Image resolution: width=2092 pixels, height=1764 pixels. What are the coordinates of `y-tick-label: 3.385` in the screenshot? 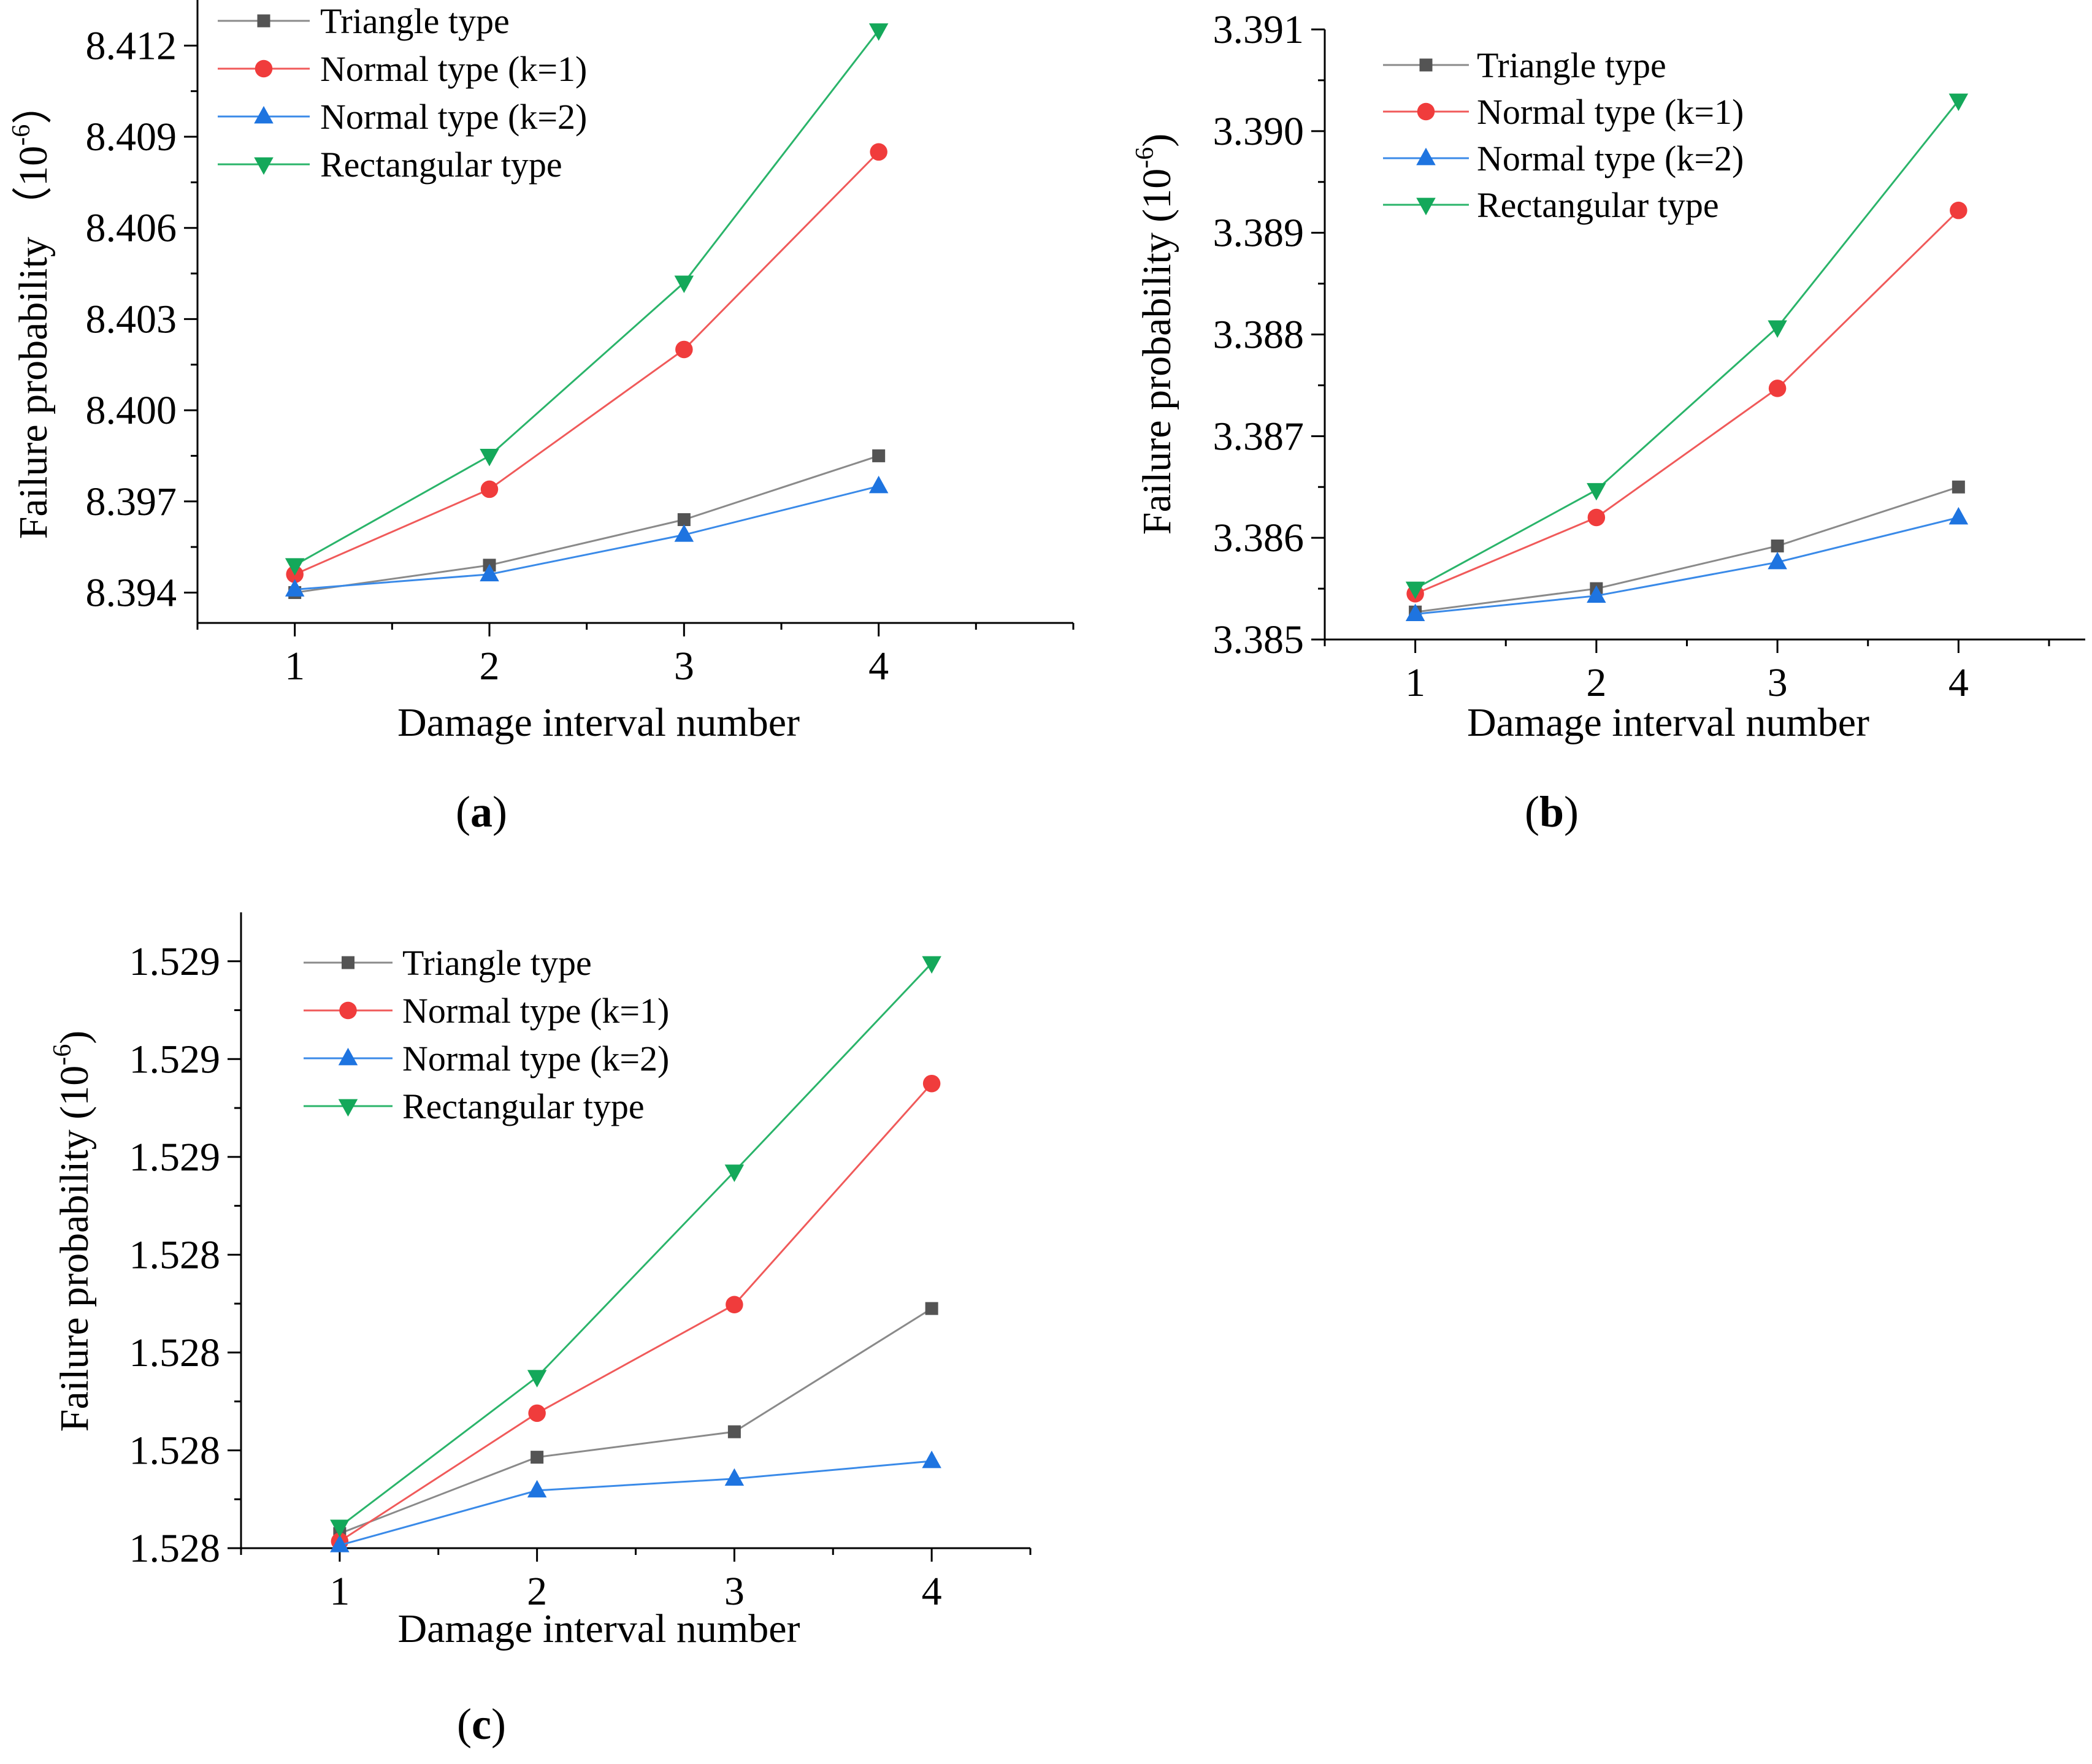 It's located at (1259, 640).